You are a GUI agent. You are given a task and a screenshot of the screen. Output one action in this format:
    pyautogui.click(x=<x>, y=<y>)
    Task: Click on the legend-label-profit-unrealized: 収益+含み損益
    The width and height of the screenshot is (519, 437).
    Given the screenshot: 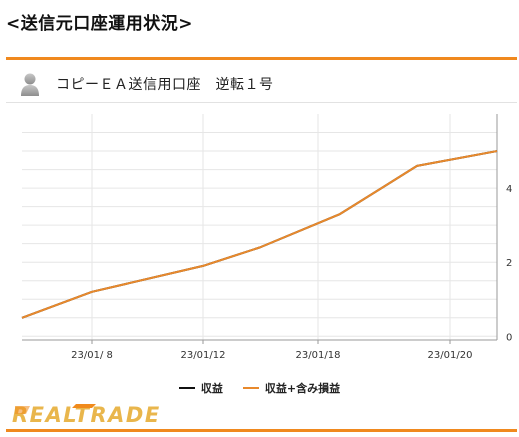 What is the action you would take?
    pyautogui.click(x=302, y=388)
    